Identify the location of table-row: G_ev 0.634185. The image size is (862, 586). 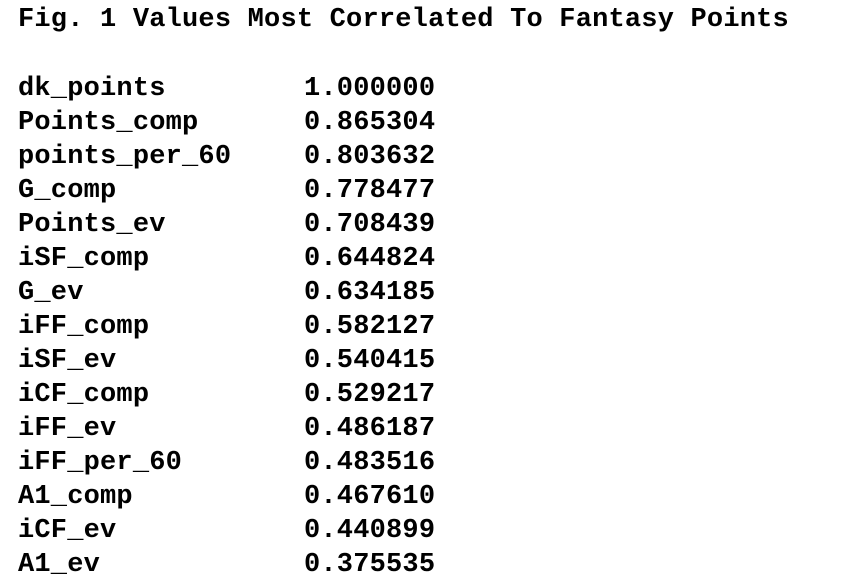
(433, 293).